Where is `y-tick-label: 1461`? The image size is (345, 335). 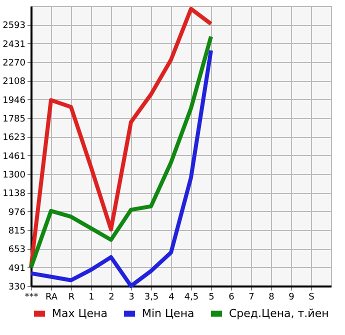
y-tick-label: 1461 is located at coordinates (14, 157).